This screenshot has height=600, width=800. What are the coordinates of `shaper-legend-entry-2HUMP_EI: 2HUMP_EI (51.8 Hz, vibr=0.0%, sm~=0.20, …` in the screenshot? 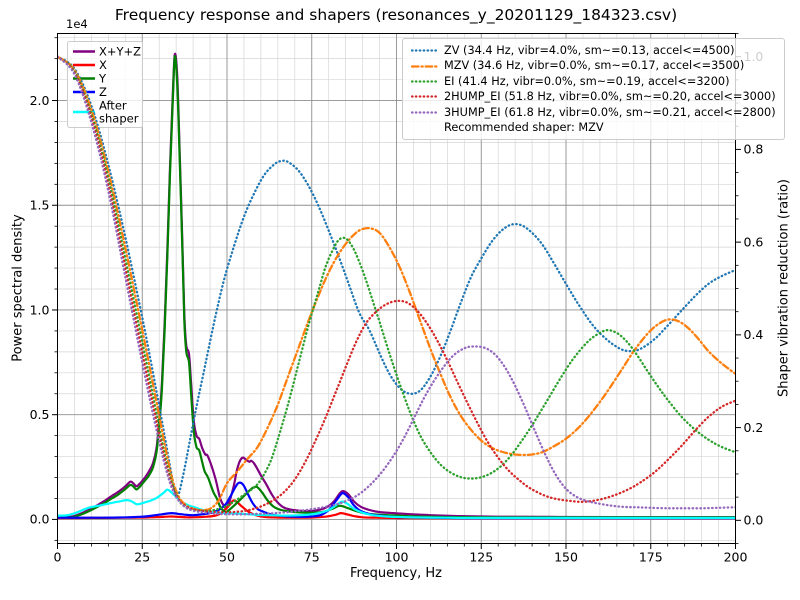 It's located at (593, 96).